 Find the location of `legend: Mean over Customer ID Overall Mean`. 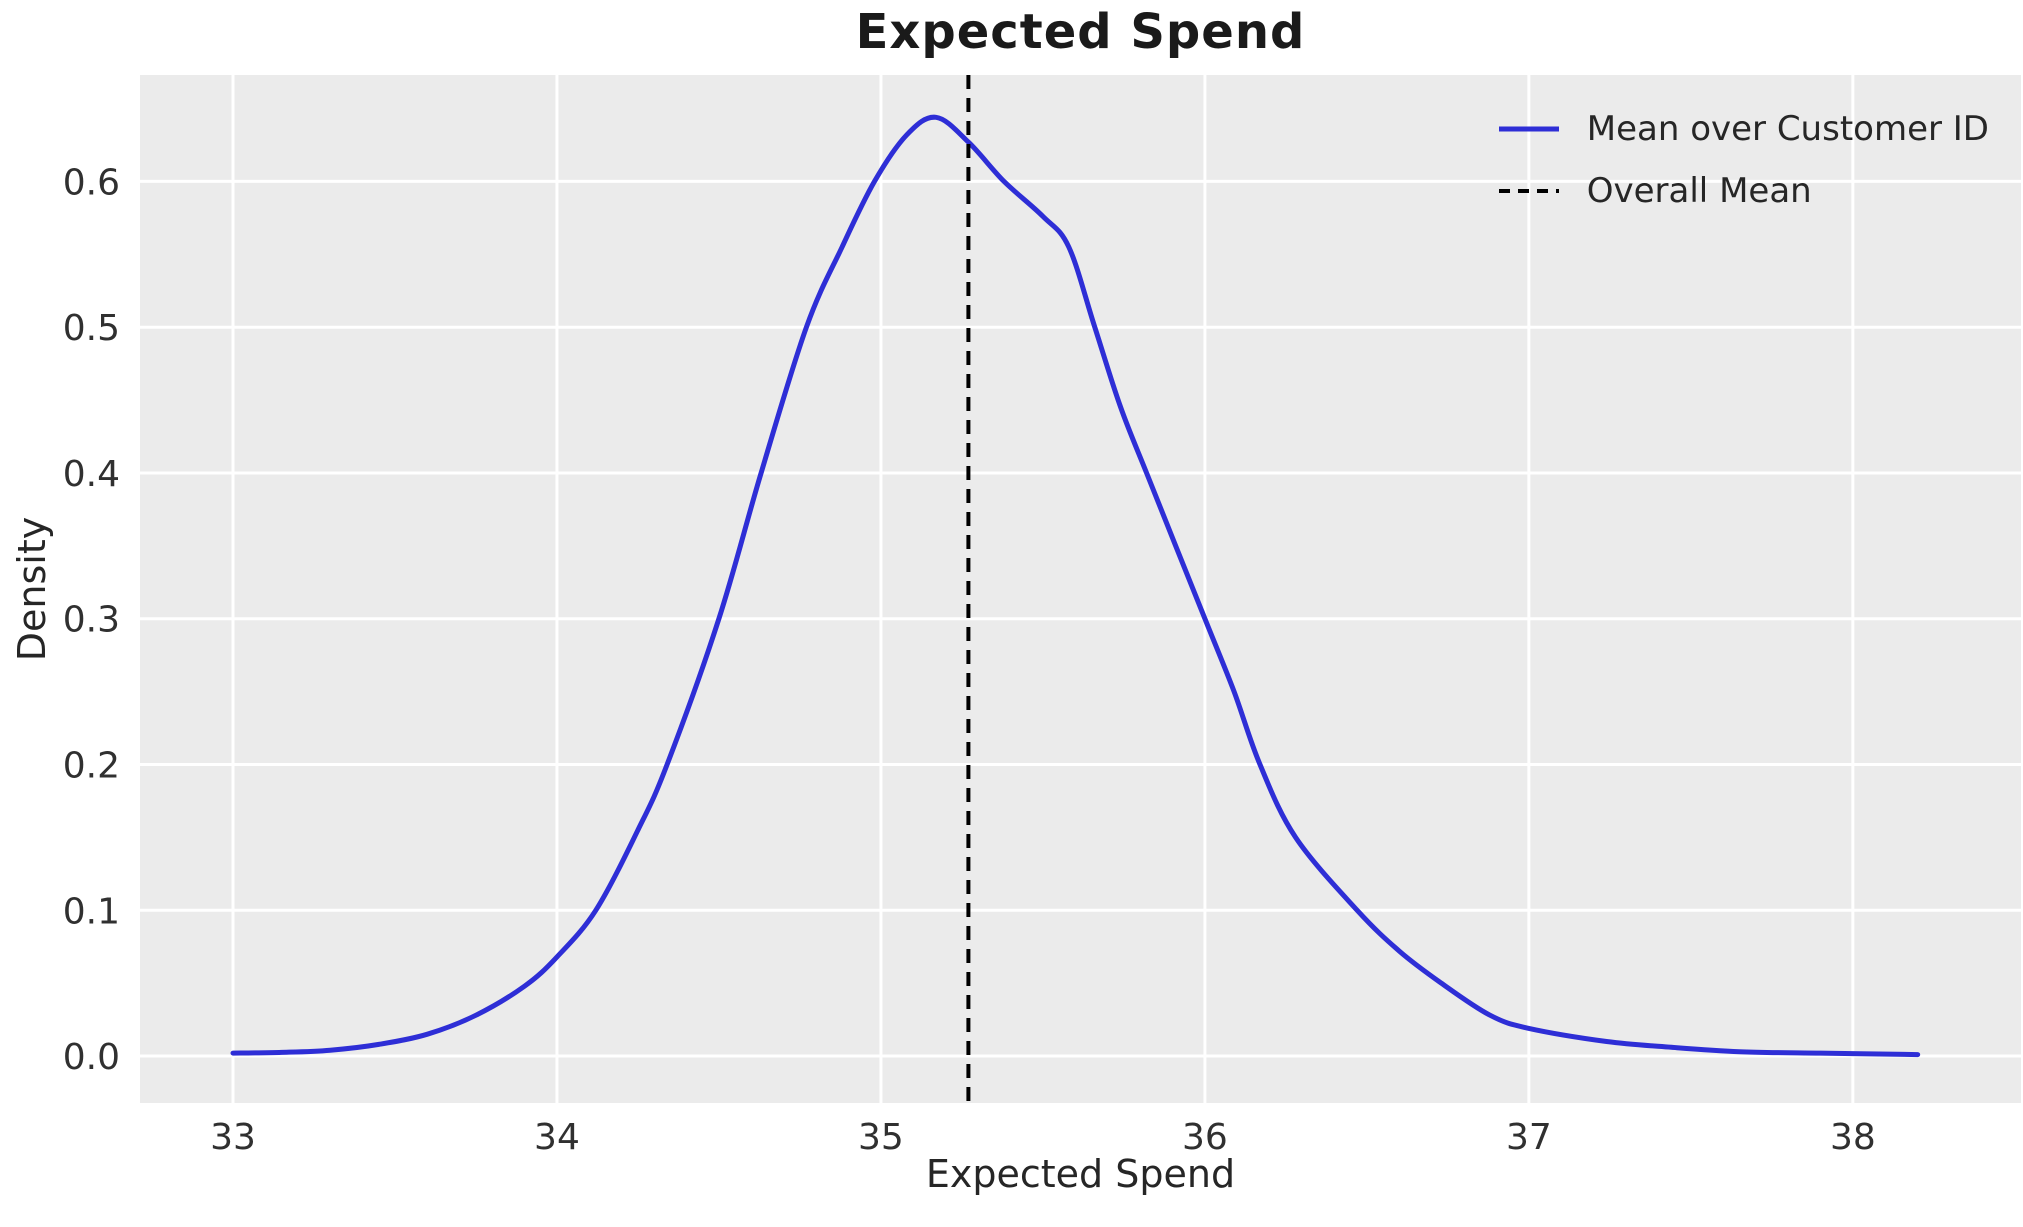

legend: Mean over Customer ID Overall Mean is located at coordinates (1743, 160).